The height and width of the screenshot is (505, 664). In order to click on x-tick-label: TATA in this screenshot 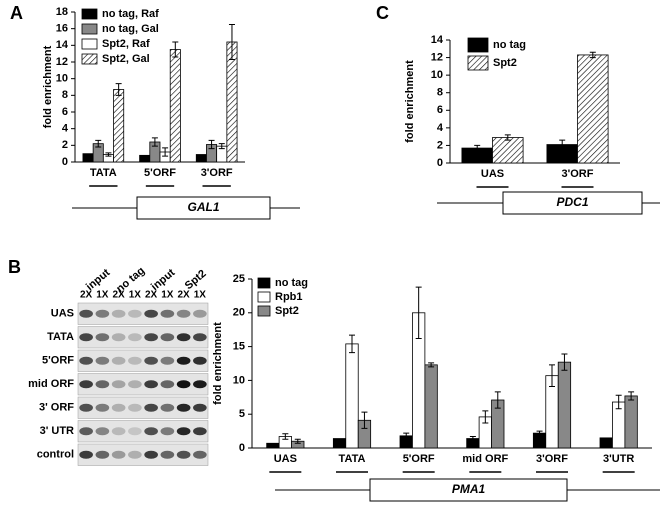, I will do `click(103, 173)`.